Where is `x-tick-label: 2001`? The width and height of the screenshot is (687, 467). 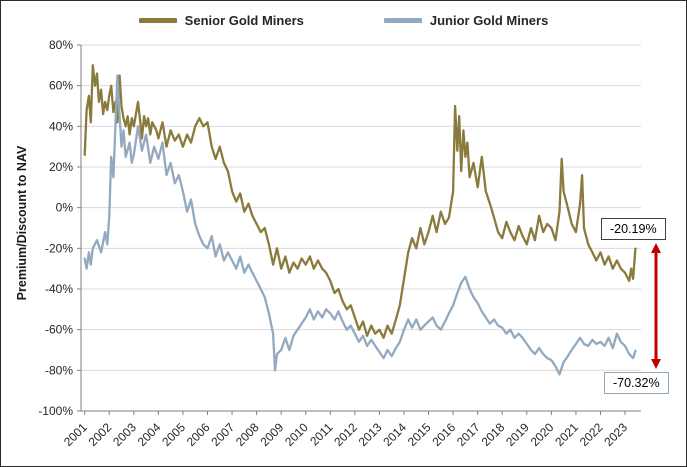 x-tick-label: 2001 is located at coordinates (75, 434).